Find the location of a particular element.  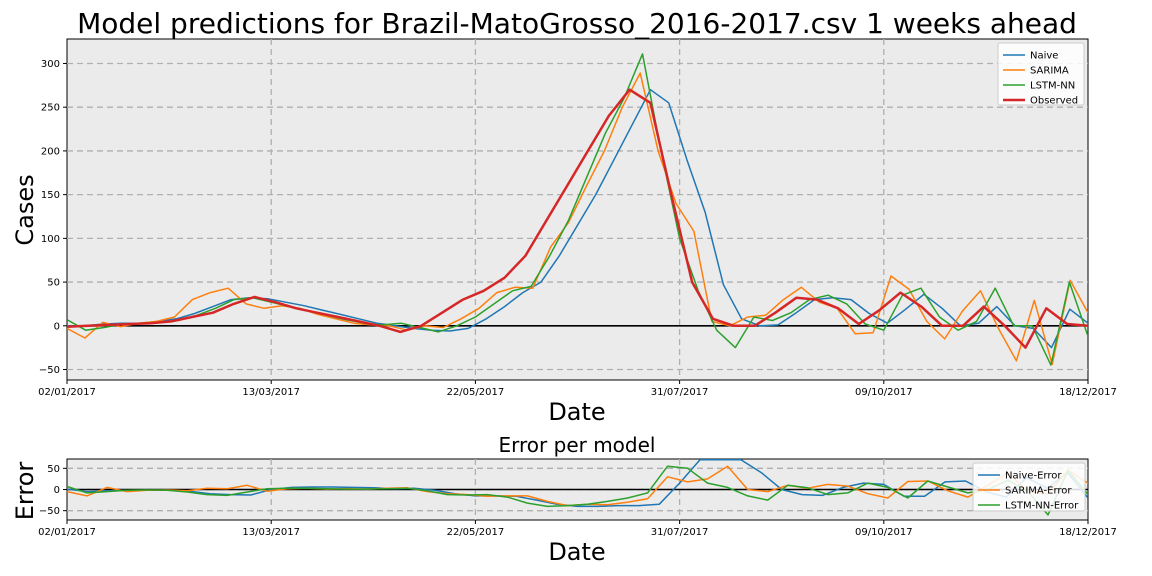

bottom-y-axis-label: Error is located at coordinates (25, 491).